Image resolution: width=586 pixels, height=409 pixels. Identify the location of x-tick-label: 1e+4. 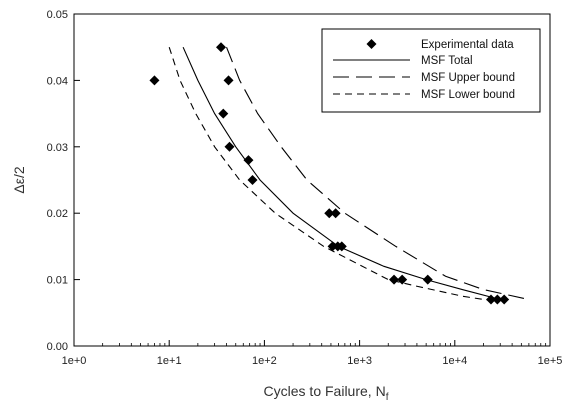
(454, 361).